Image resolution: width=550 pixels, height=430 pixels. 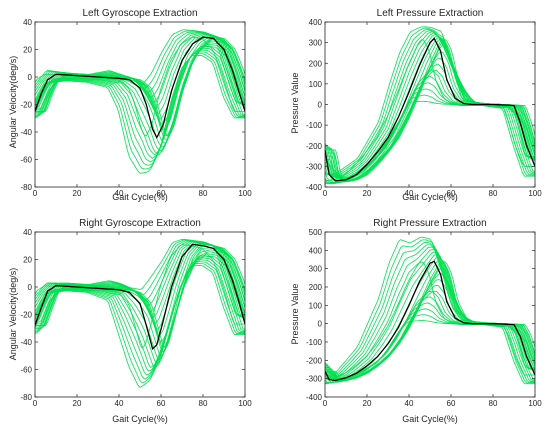 What do you see at coordinates (430, 13) in the screenshot?
I see `chart-title: Left Pressure Extraction` at bounding box center [430, 13].